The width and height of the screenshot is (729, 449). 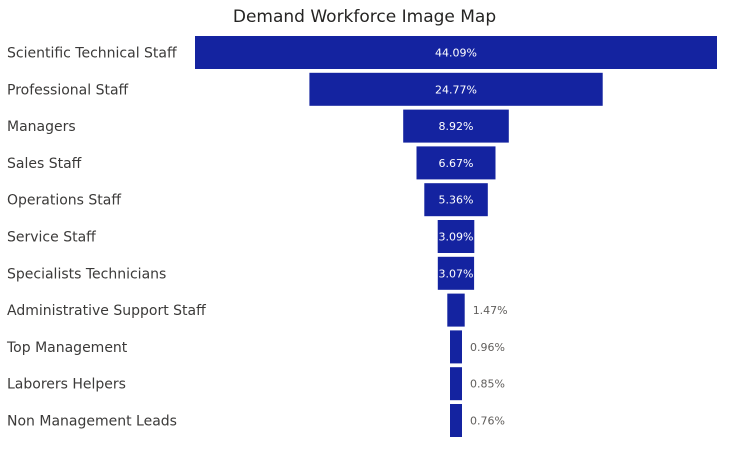 I want to click on data-label: 6.67%, so click(x=456, y=163).